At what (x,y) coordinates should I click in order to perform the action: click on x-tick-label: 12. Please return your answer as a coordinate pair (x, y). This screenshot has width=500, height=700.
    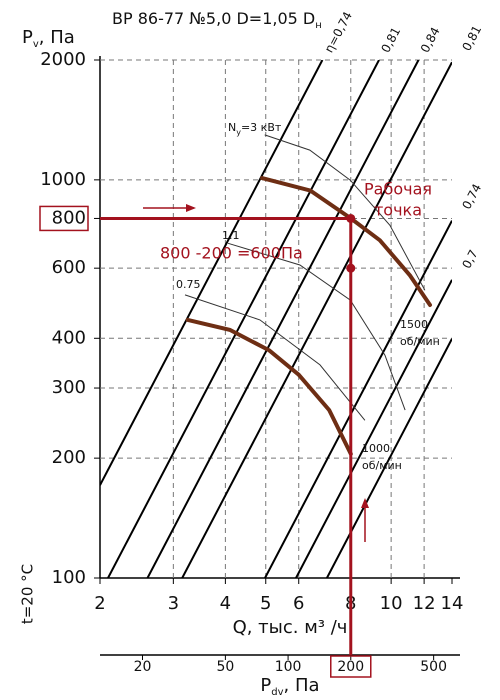
    Looking at the image, I should click on (424, 603).